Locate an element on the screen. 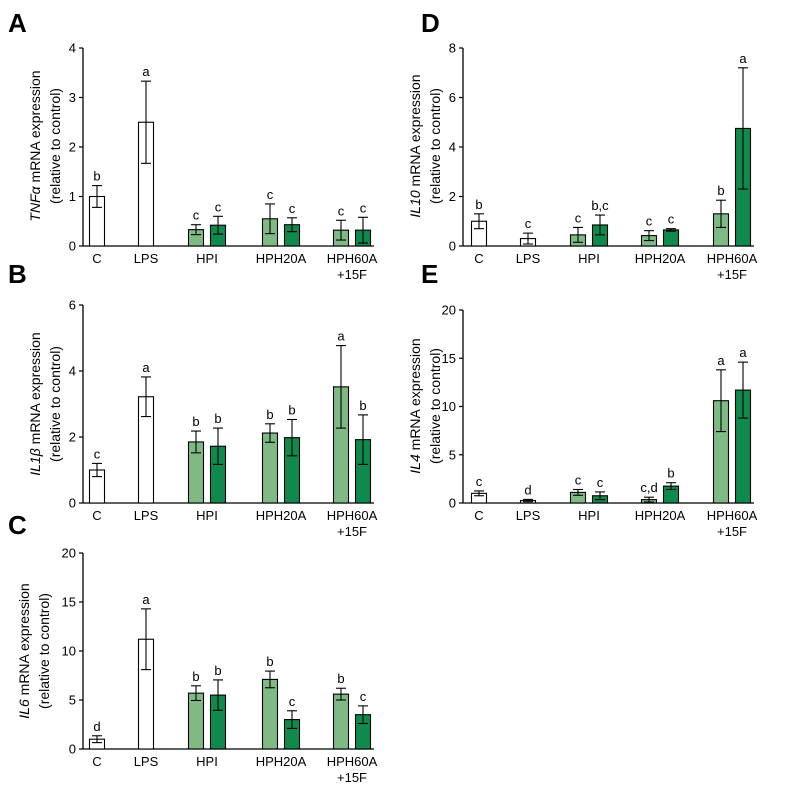 The image size is (787, 795). category-label-c: C is located at coordinates (96, 761).